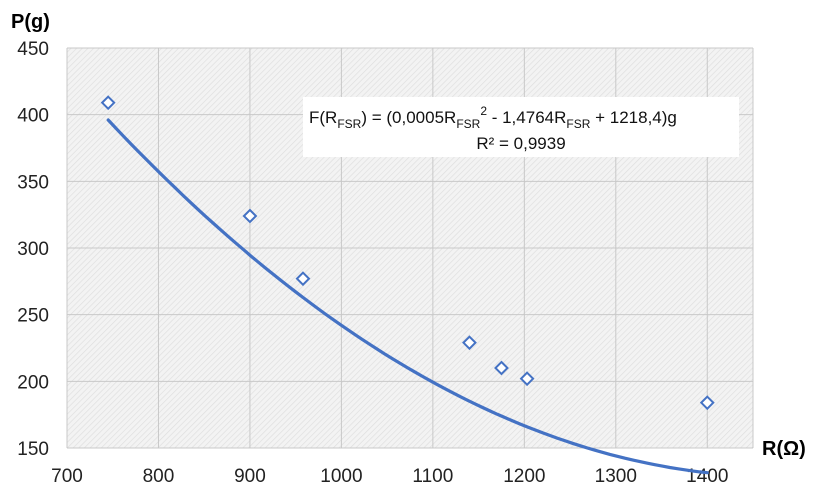 This screenshot has height=496, width=816. I want to click on y-tick-label: 300, so click(33, 249).